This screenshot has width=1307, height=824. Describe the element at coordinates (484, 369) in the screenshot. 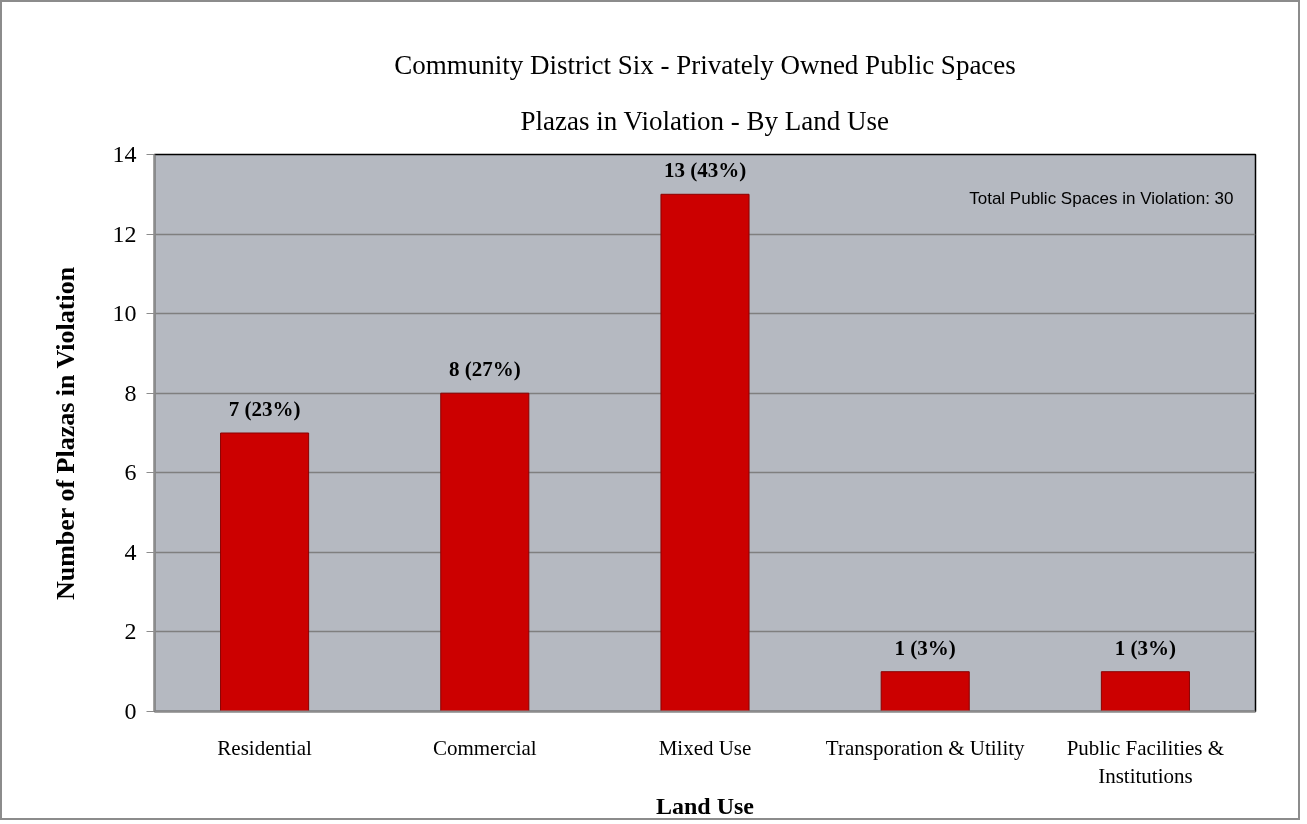

I see `data-label: 8 (27%)` at that location.